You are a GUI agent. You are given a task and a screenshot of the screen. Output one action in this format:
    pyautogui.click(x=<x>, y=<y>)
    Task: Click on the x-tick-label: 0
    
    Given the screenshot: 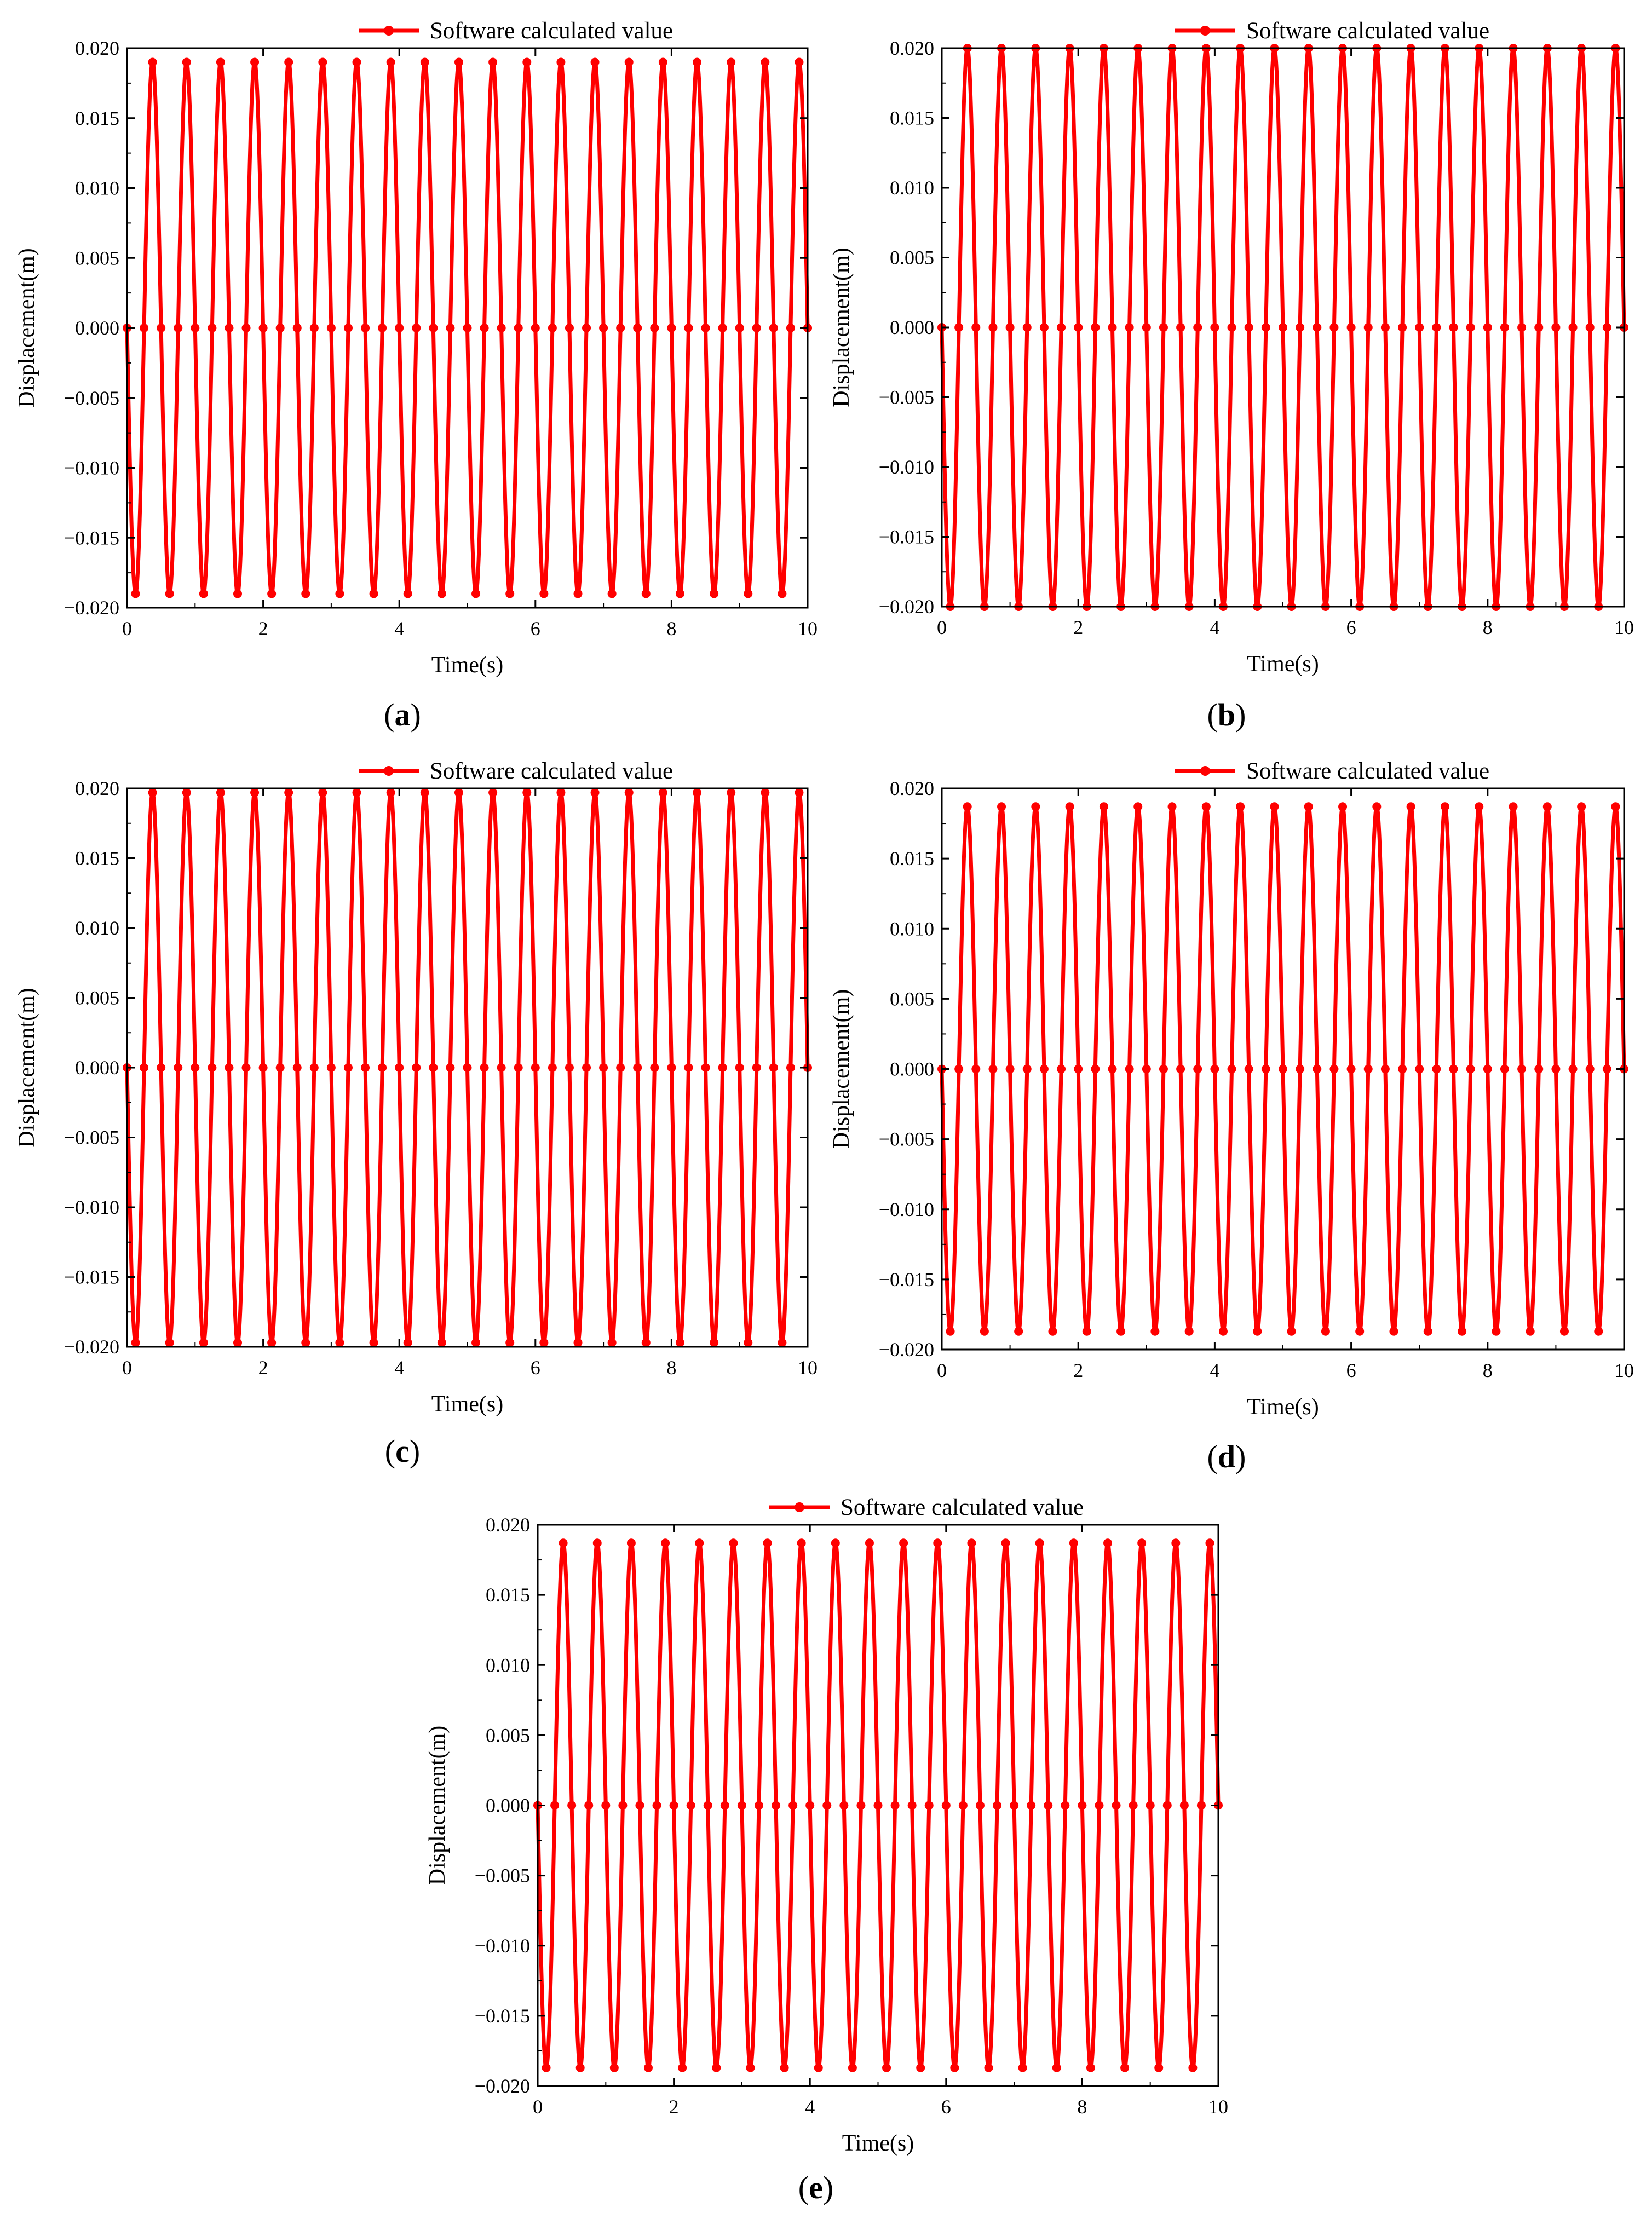 What is the action you would take?
    pyautogui.click(x=127, y=1368)
    